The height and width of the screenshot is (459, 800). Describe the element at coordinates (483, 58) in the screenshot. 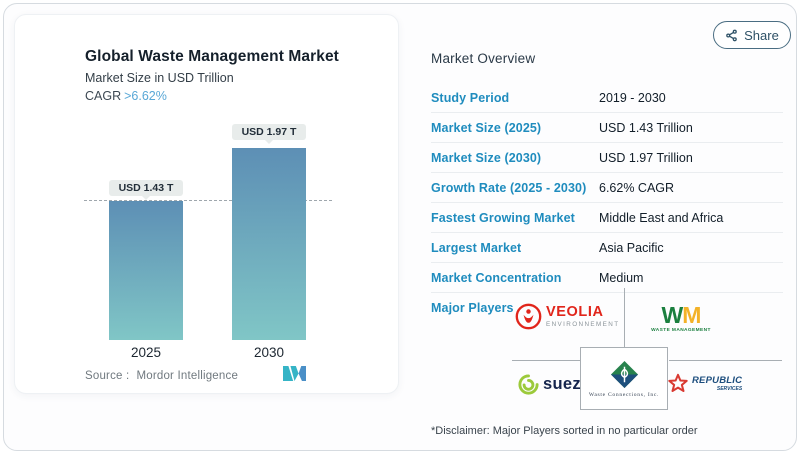

I see `overview-title: Market Overview` at that location.